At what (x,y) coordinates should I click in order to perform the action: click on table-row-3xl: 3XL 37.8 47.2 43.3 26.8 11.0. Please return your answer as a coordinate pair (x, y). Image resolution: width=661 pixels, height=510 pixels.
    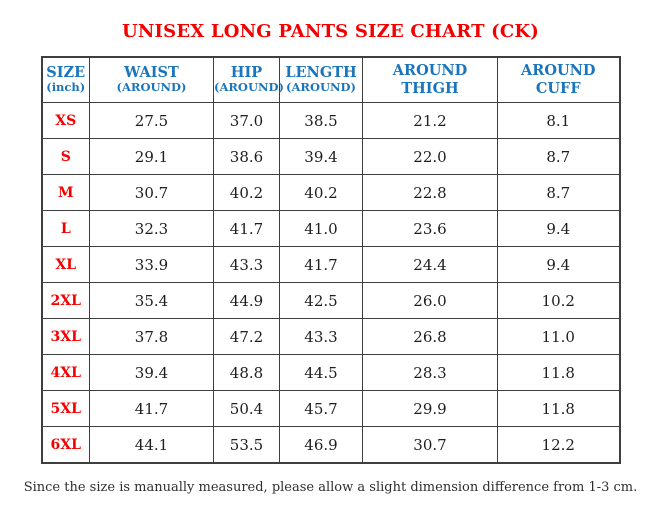
    Looking at the image, I should click on (330, 336).